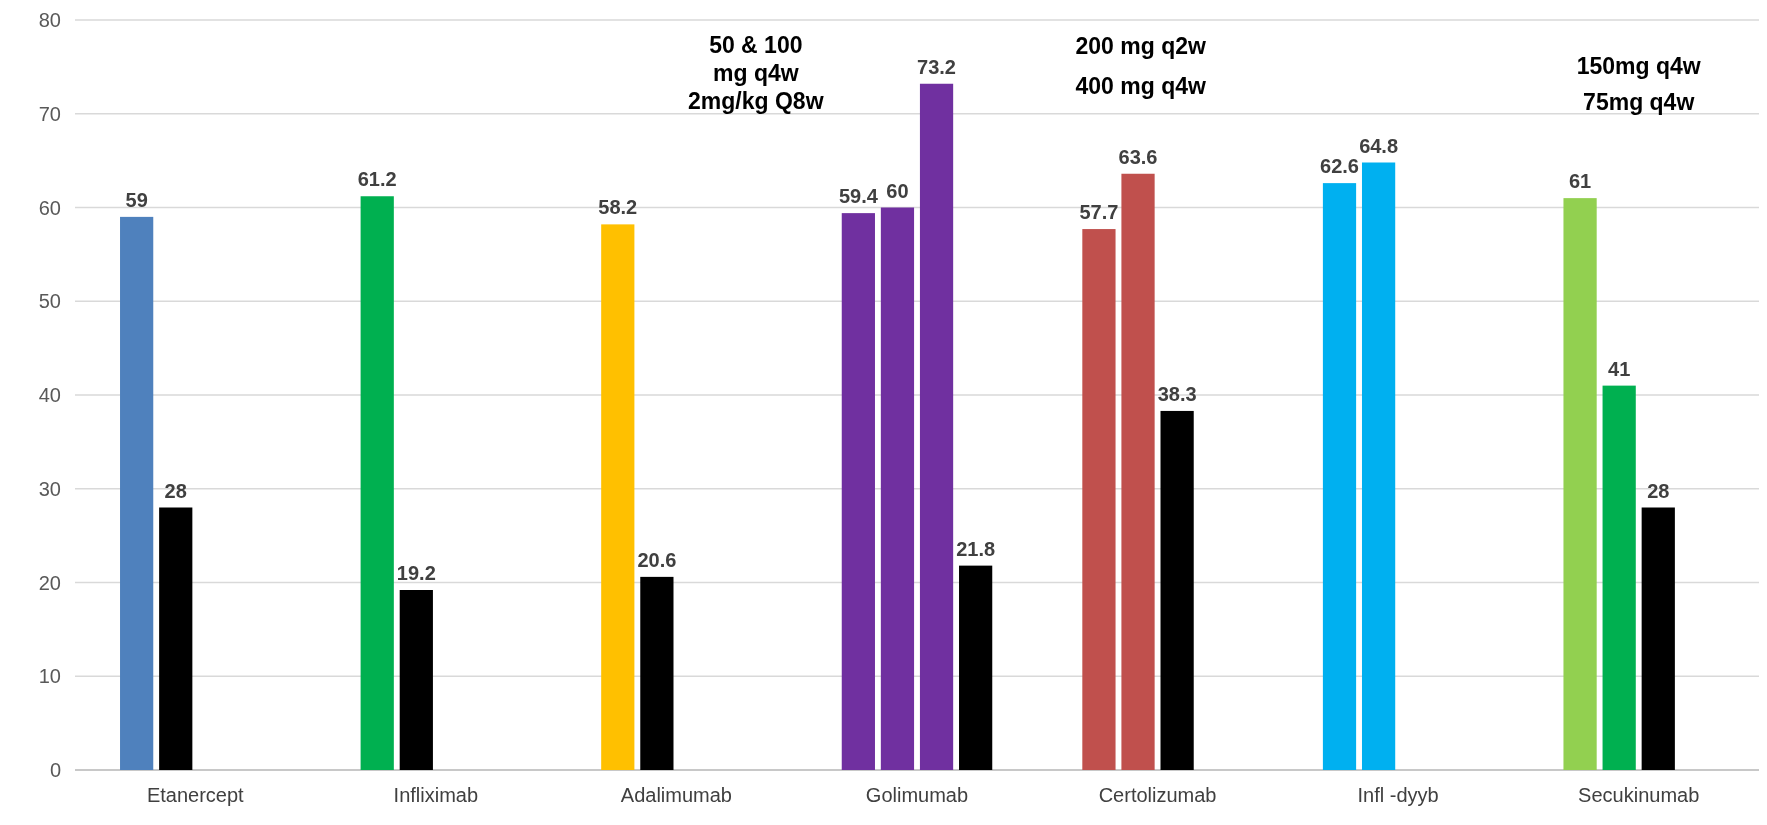  Describe the element at coordinates (49, 301) in the screenshot. I see `y-tick-label: 50` at that location.